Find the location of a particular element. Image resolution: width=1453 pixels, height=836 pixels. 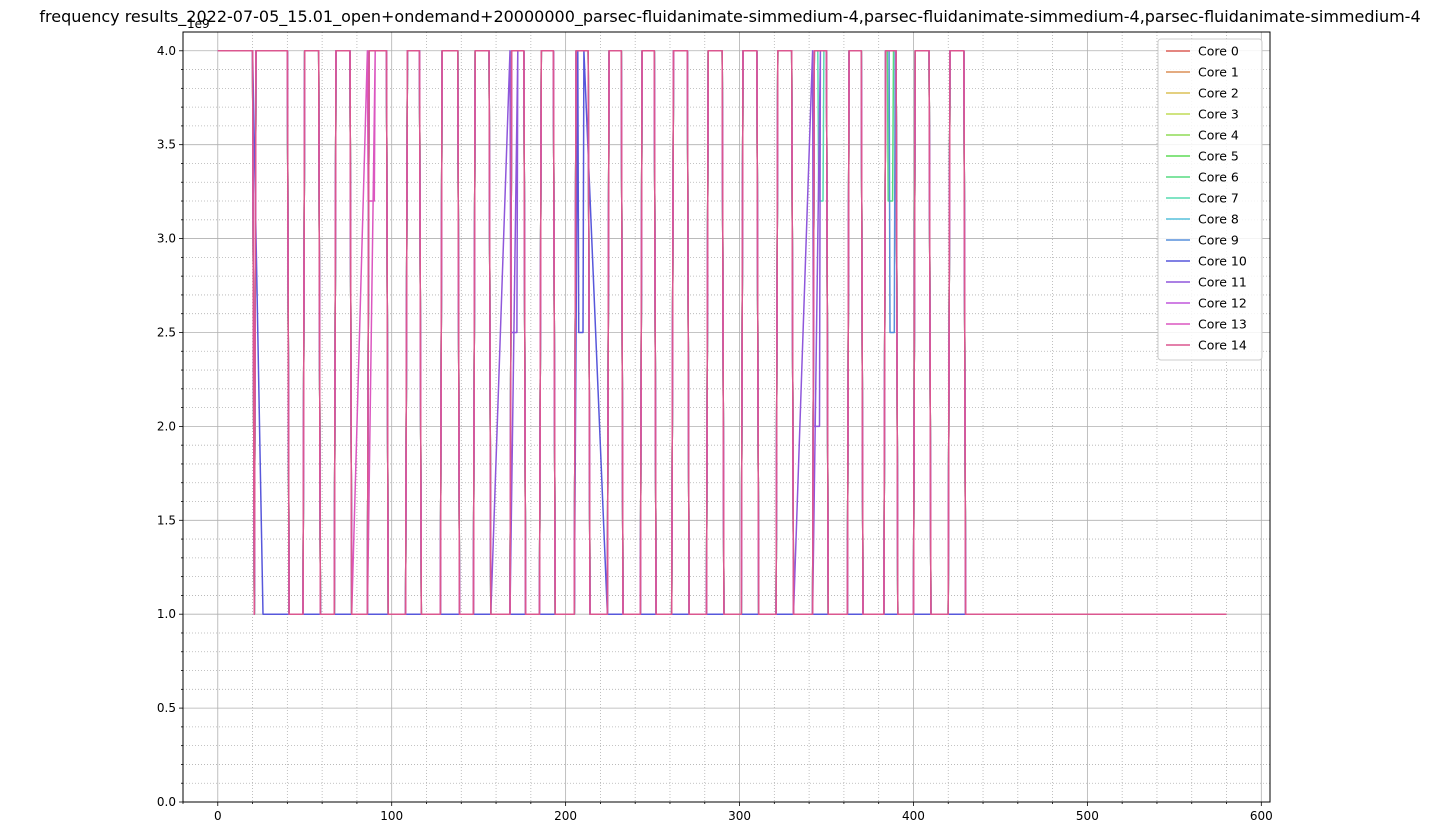

y-tick-label: 2.0 is located at coordinates (166, 426).